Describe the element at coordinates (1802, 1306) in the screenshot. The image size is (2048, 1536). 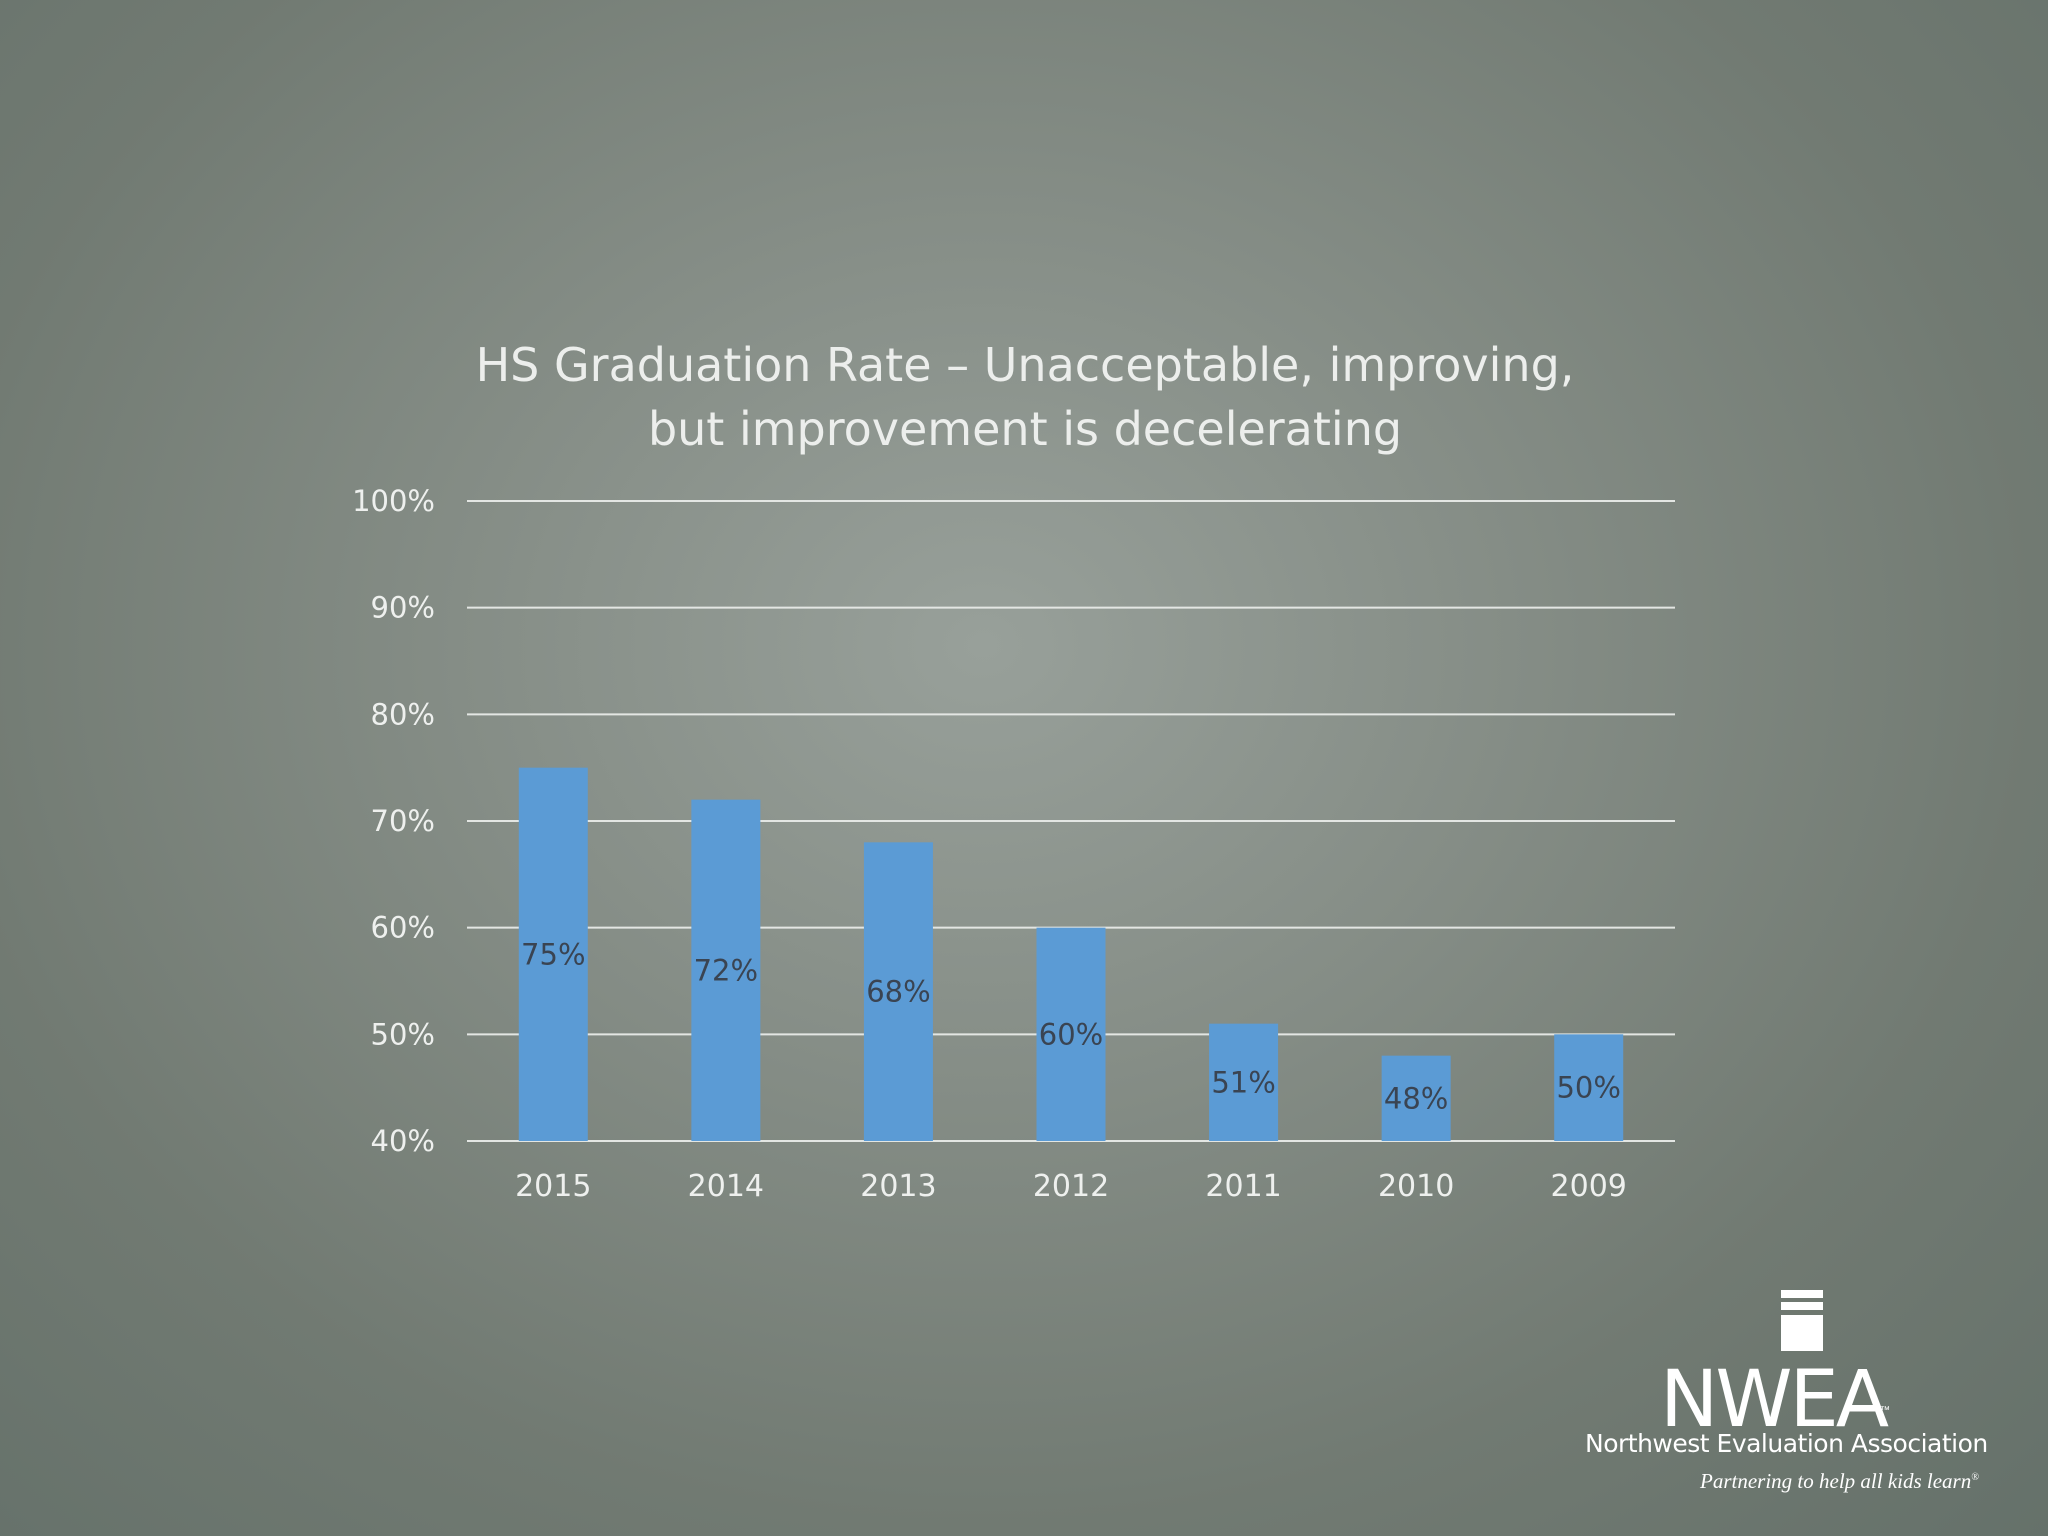
I see `logo-mark-bar-middle` at that location.